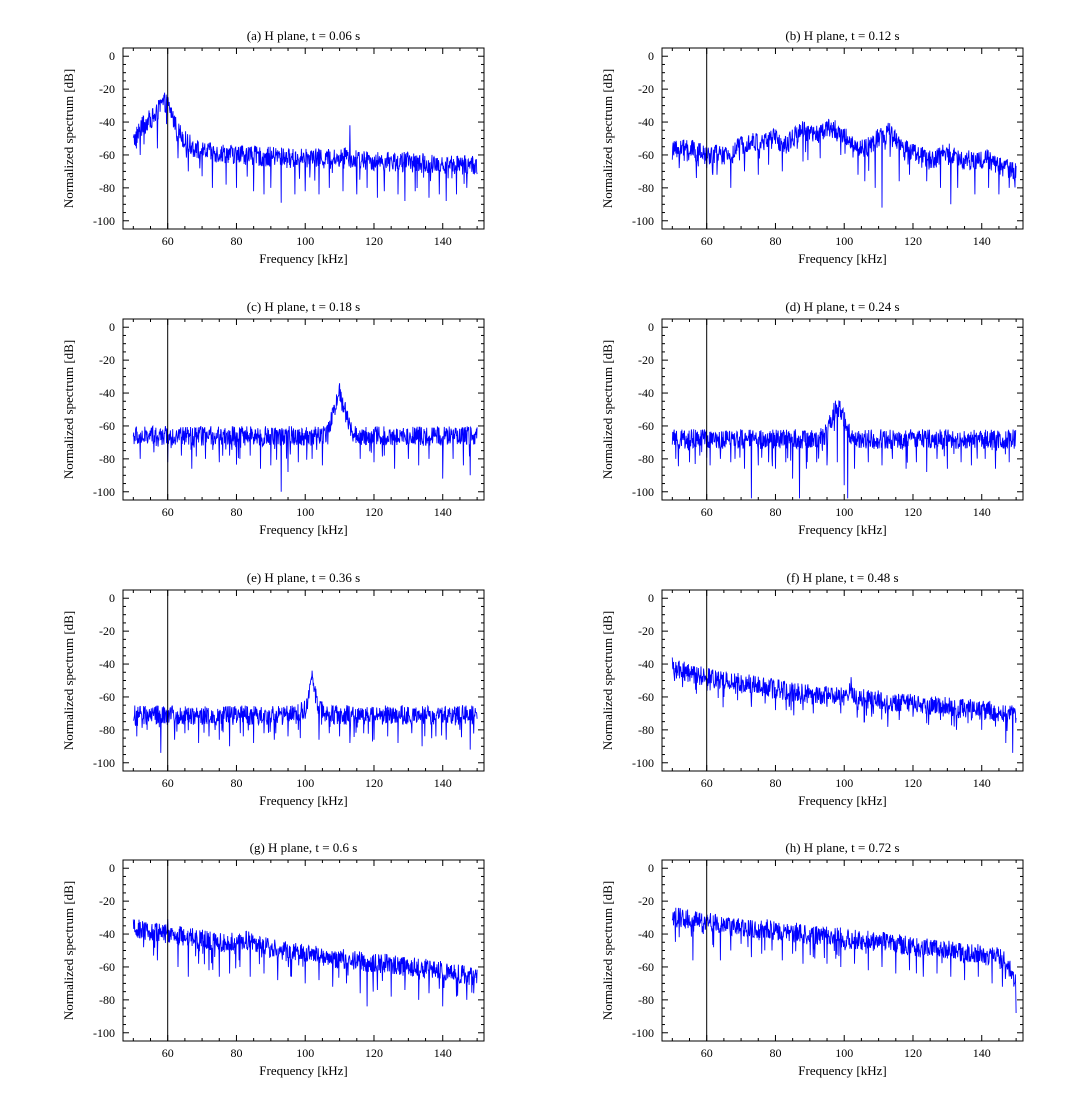 Image resolution: width=1085 pixels, height=1111 pixels. What do you see at coordinates (303, 577) in the screenshot?
I see `panel-title: (e) H plane, t = 0.36 s` at bounding box center [303, 577].